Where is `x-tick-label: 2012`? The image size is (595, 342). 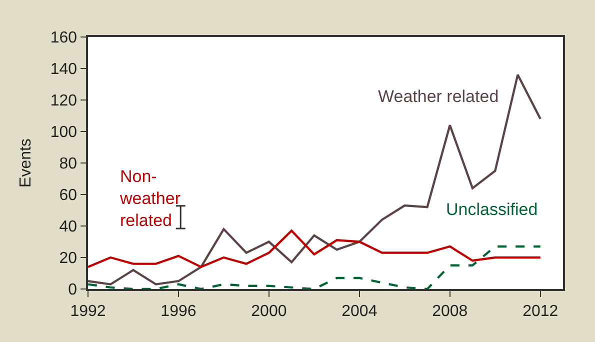
x-tick-label: 2012 is located at coordinates (540, 311).